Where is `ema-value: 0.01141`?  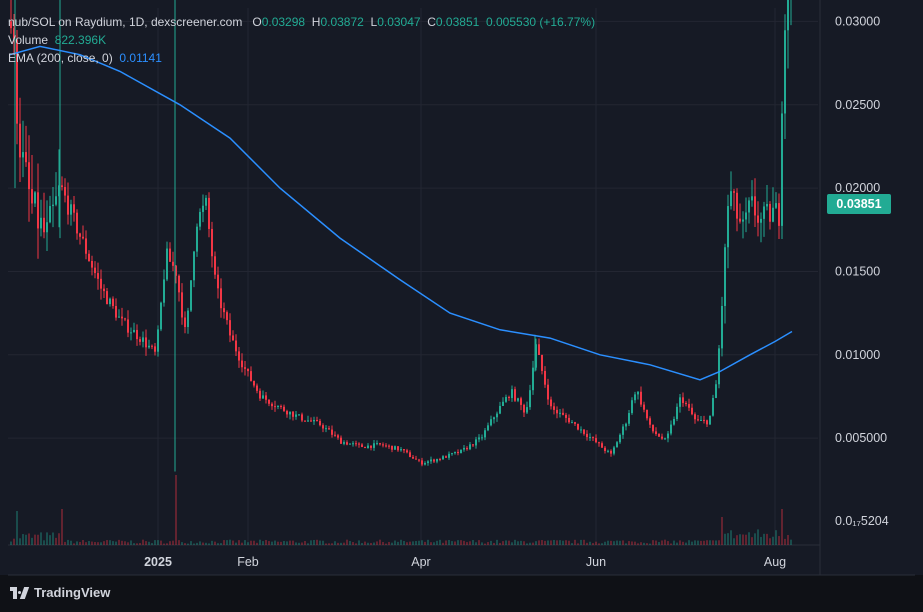
ema-value: 0.01141 is located at coordinates (140, 58).